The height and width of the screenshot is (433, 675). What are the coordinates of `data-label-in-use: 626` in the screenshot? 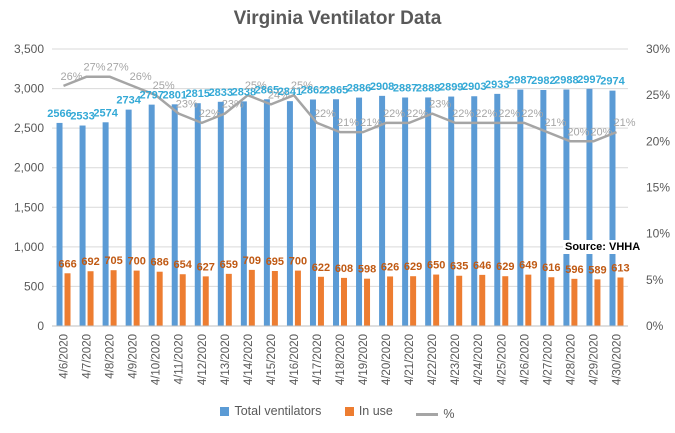 It's located at (390, 267).